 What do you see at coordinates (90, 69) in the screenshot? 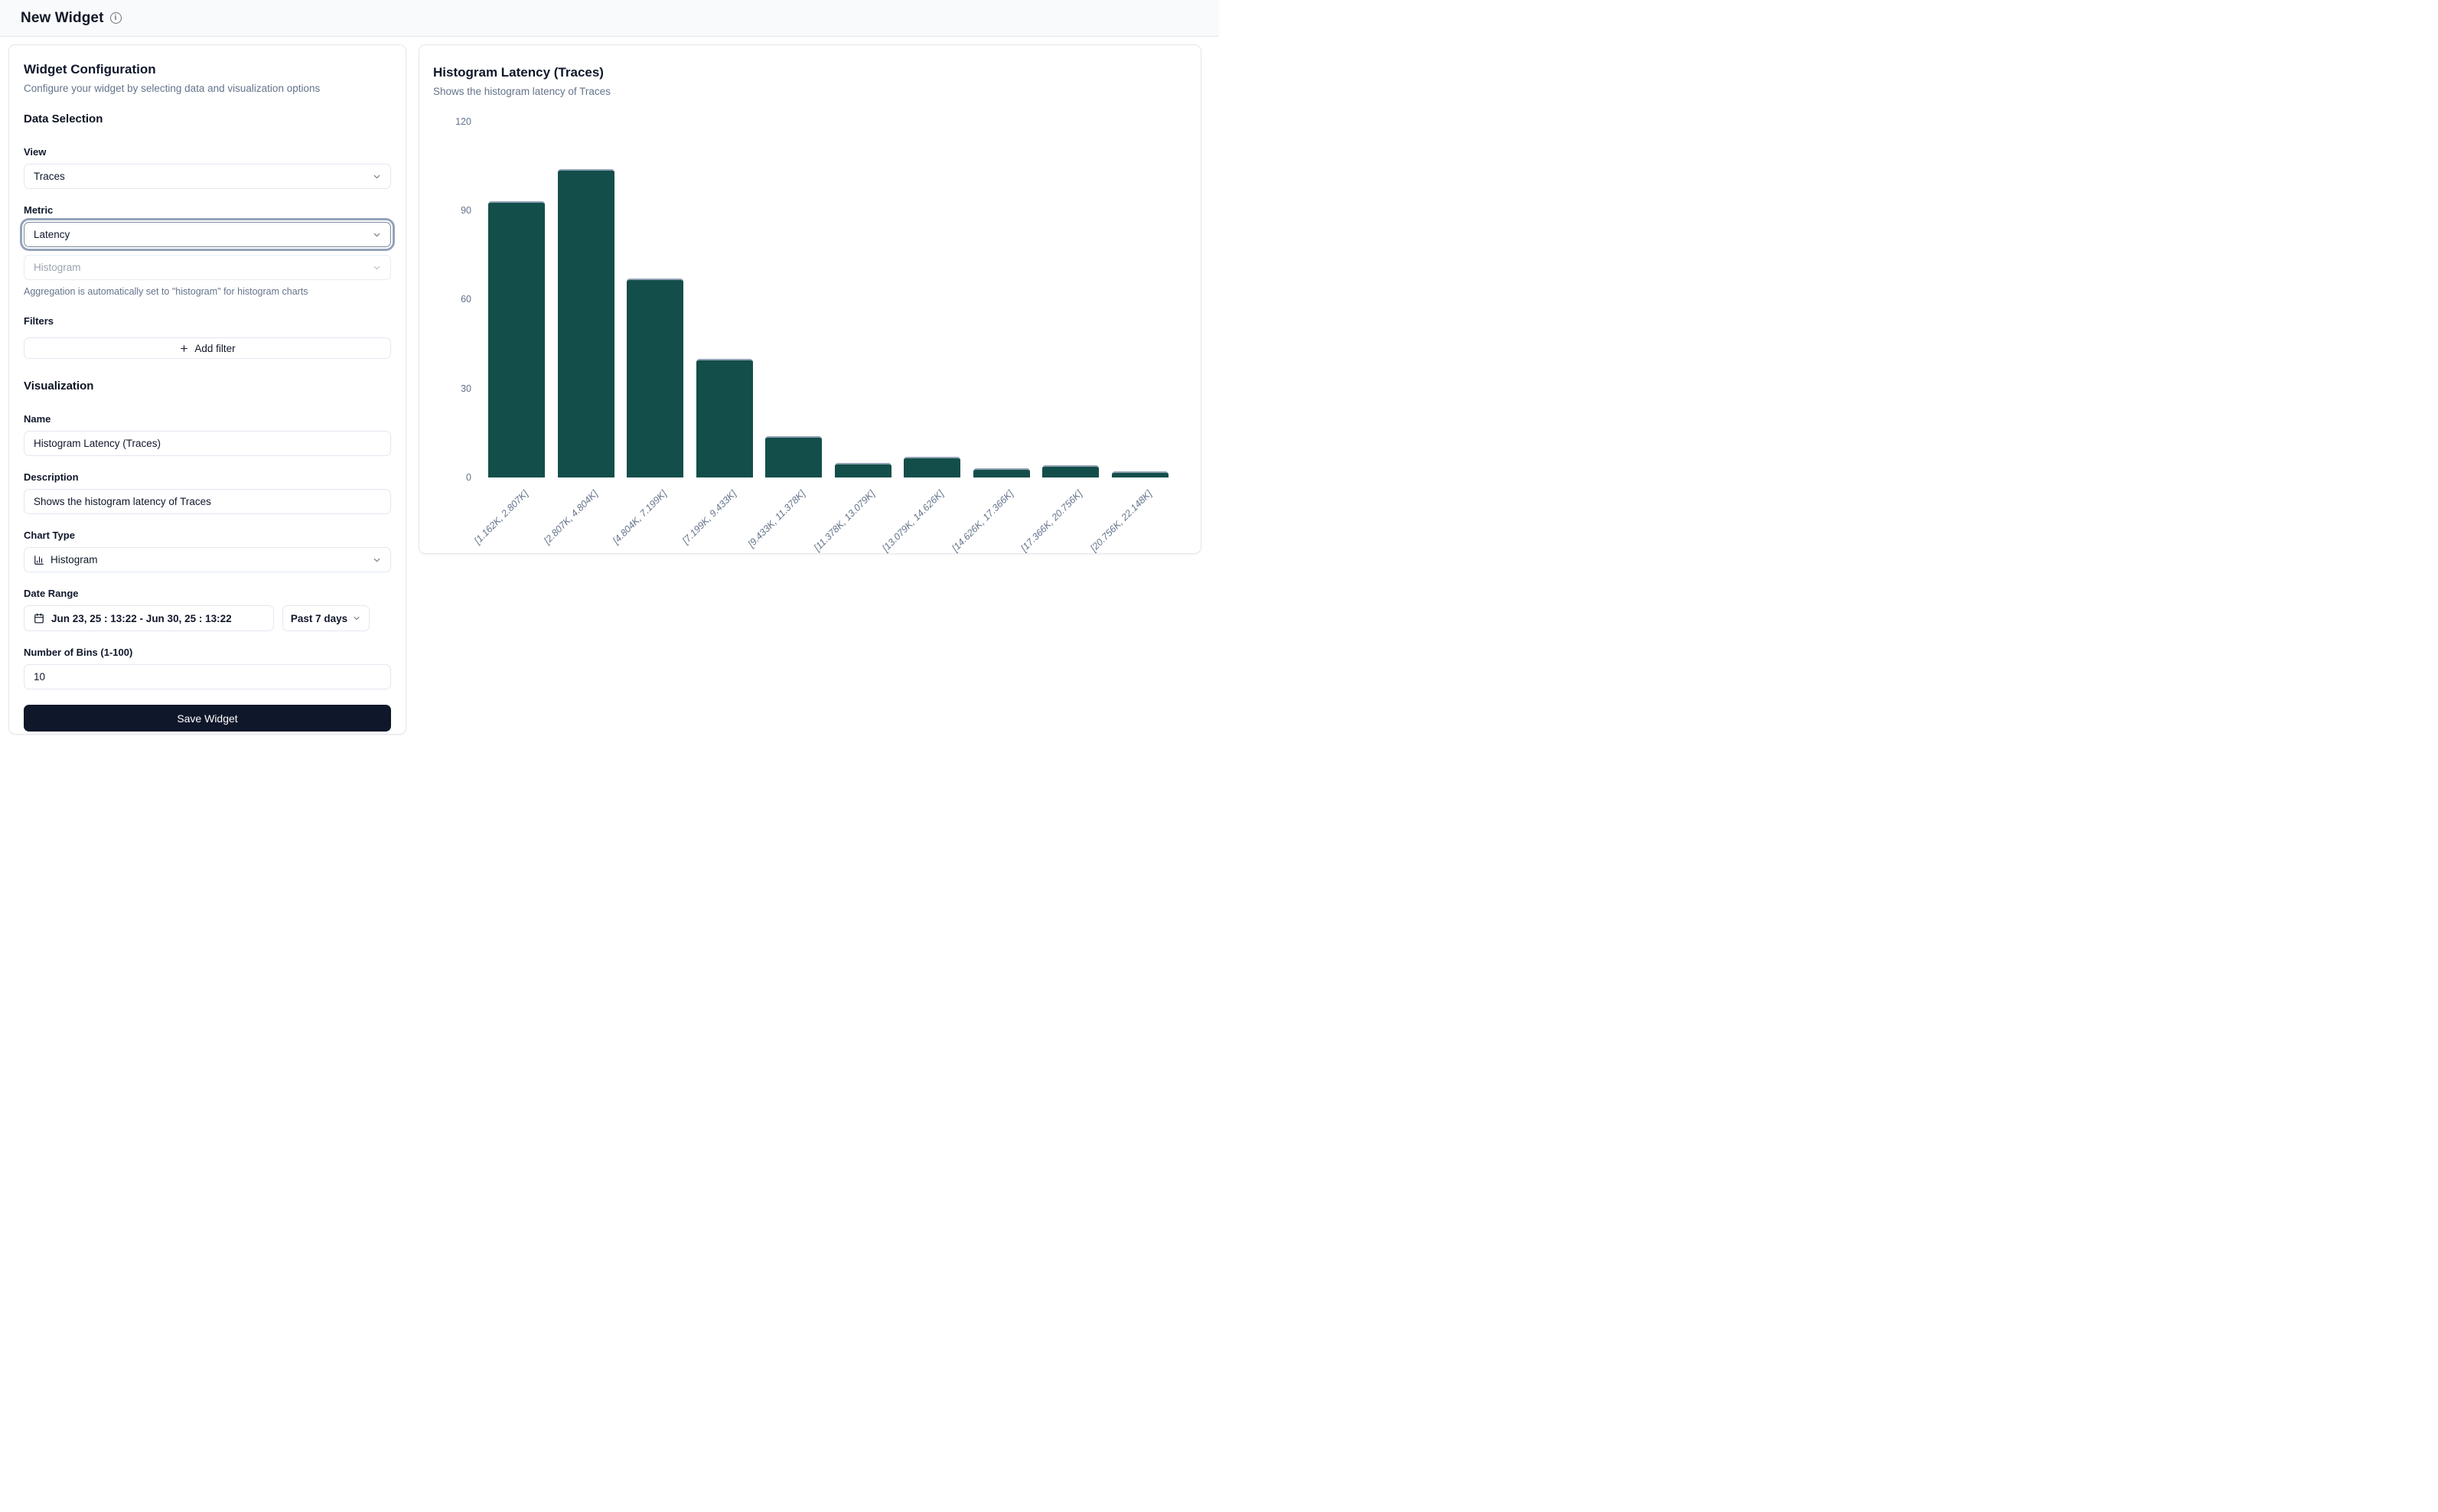
I see `config-panel-title: Widget Configuration` at bounding box center [90, 69].